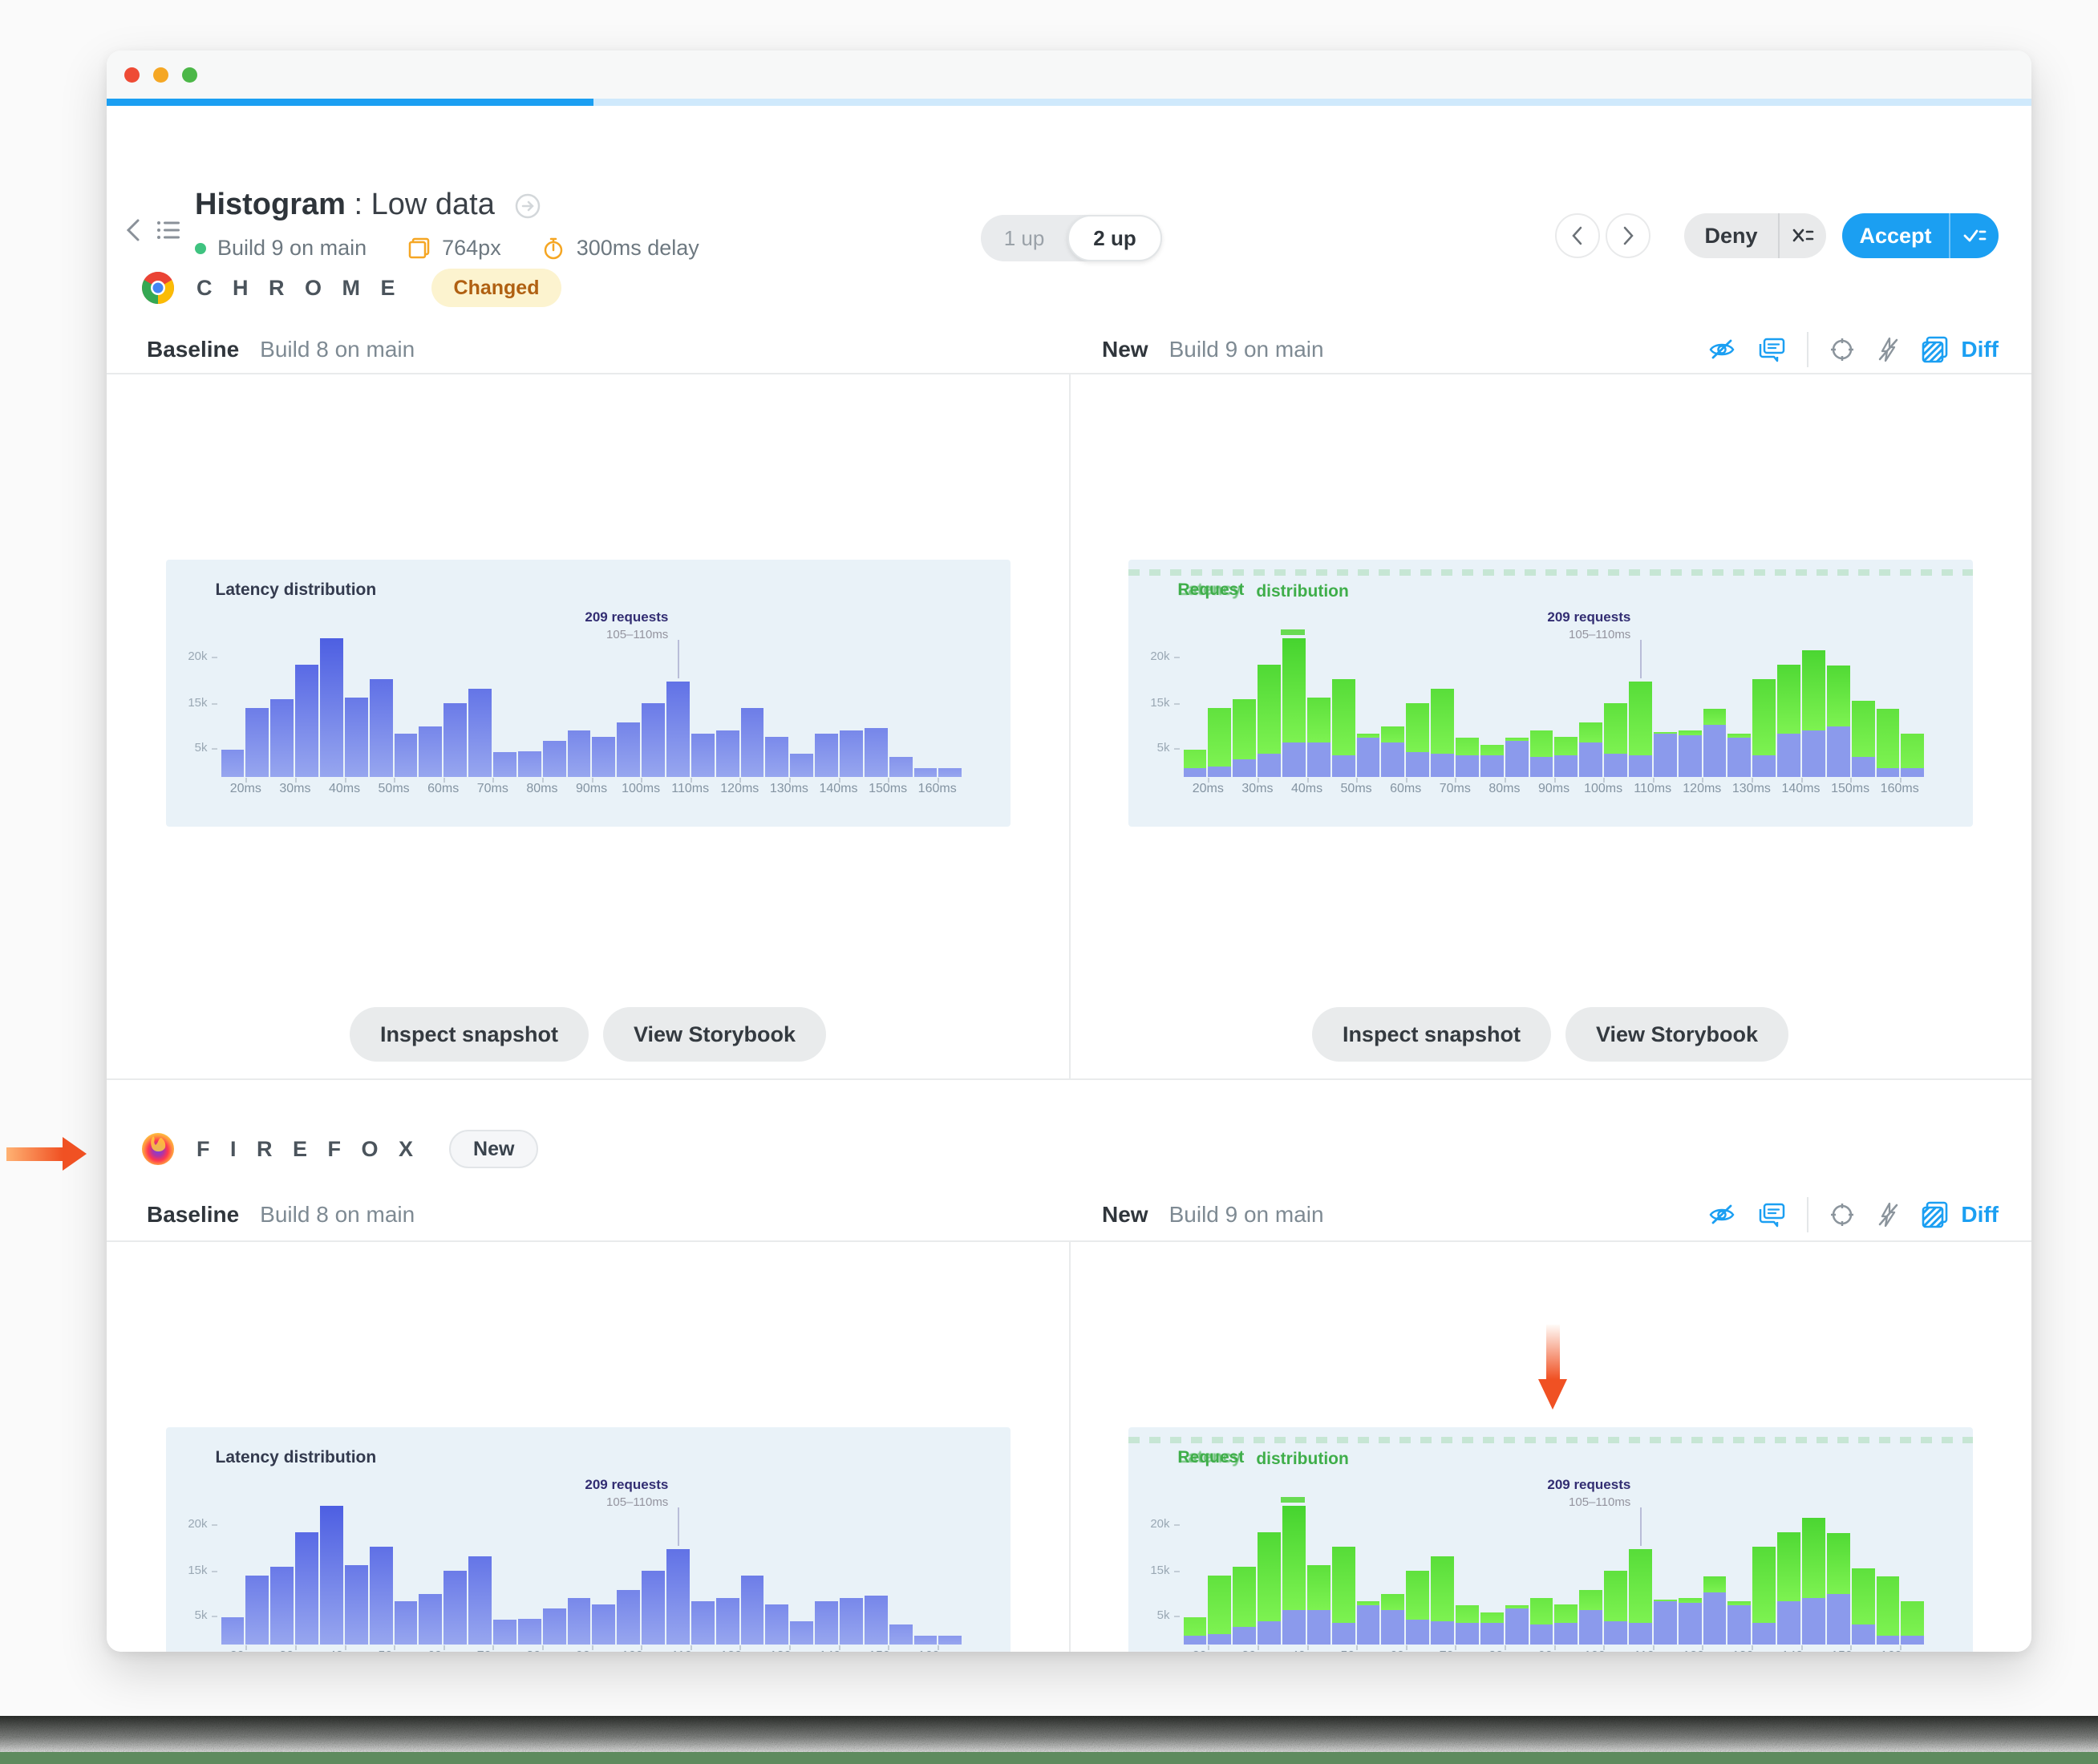 The height and width of the screenshot is (1764, 2098). Describe the element at coordinates (160, 75) in the screenshot. I see `minimize-window-button` at that location.